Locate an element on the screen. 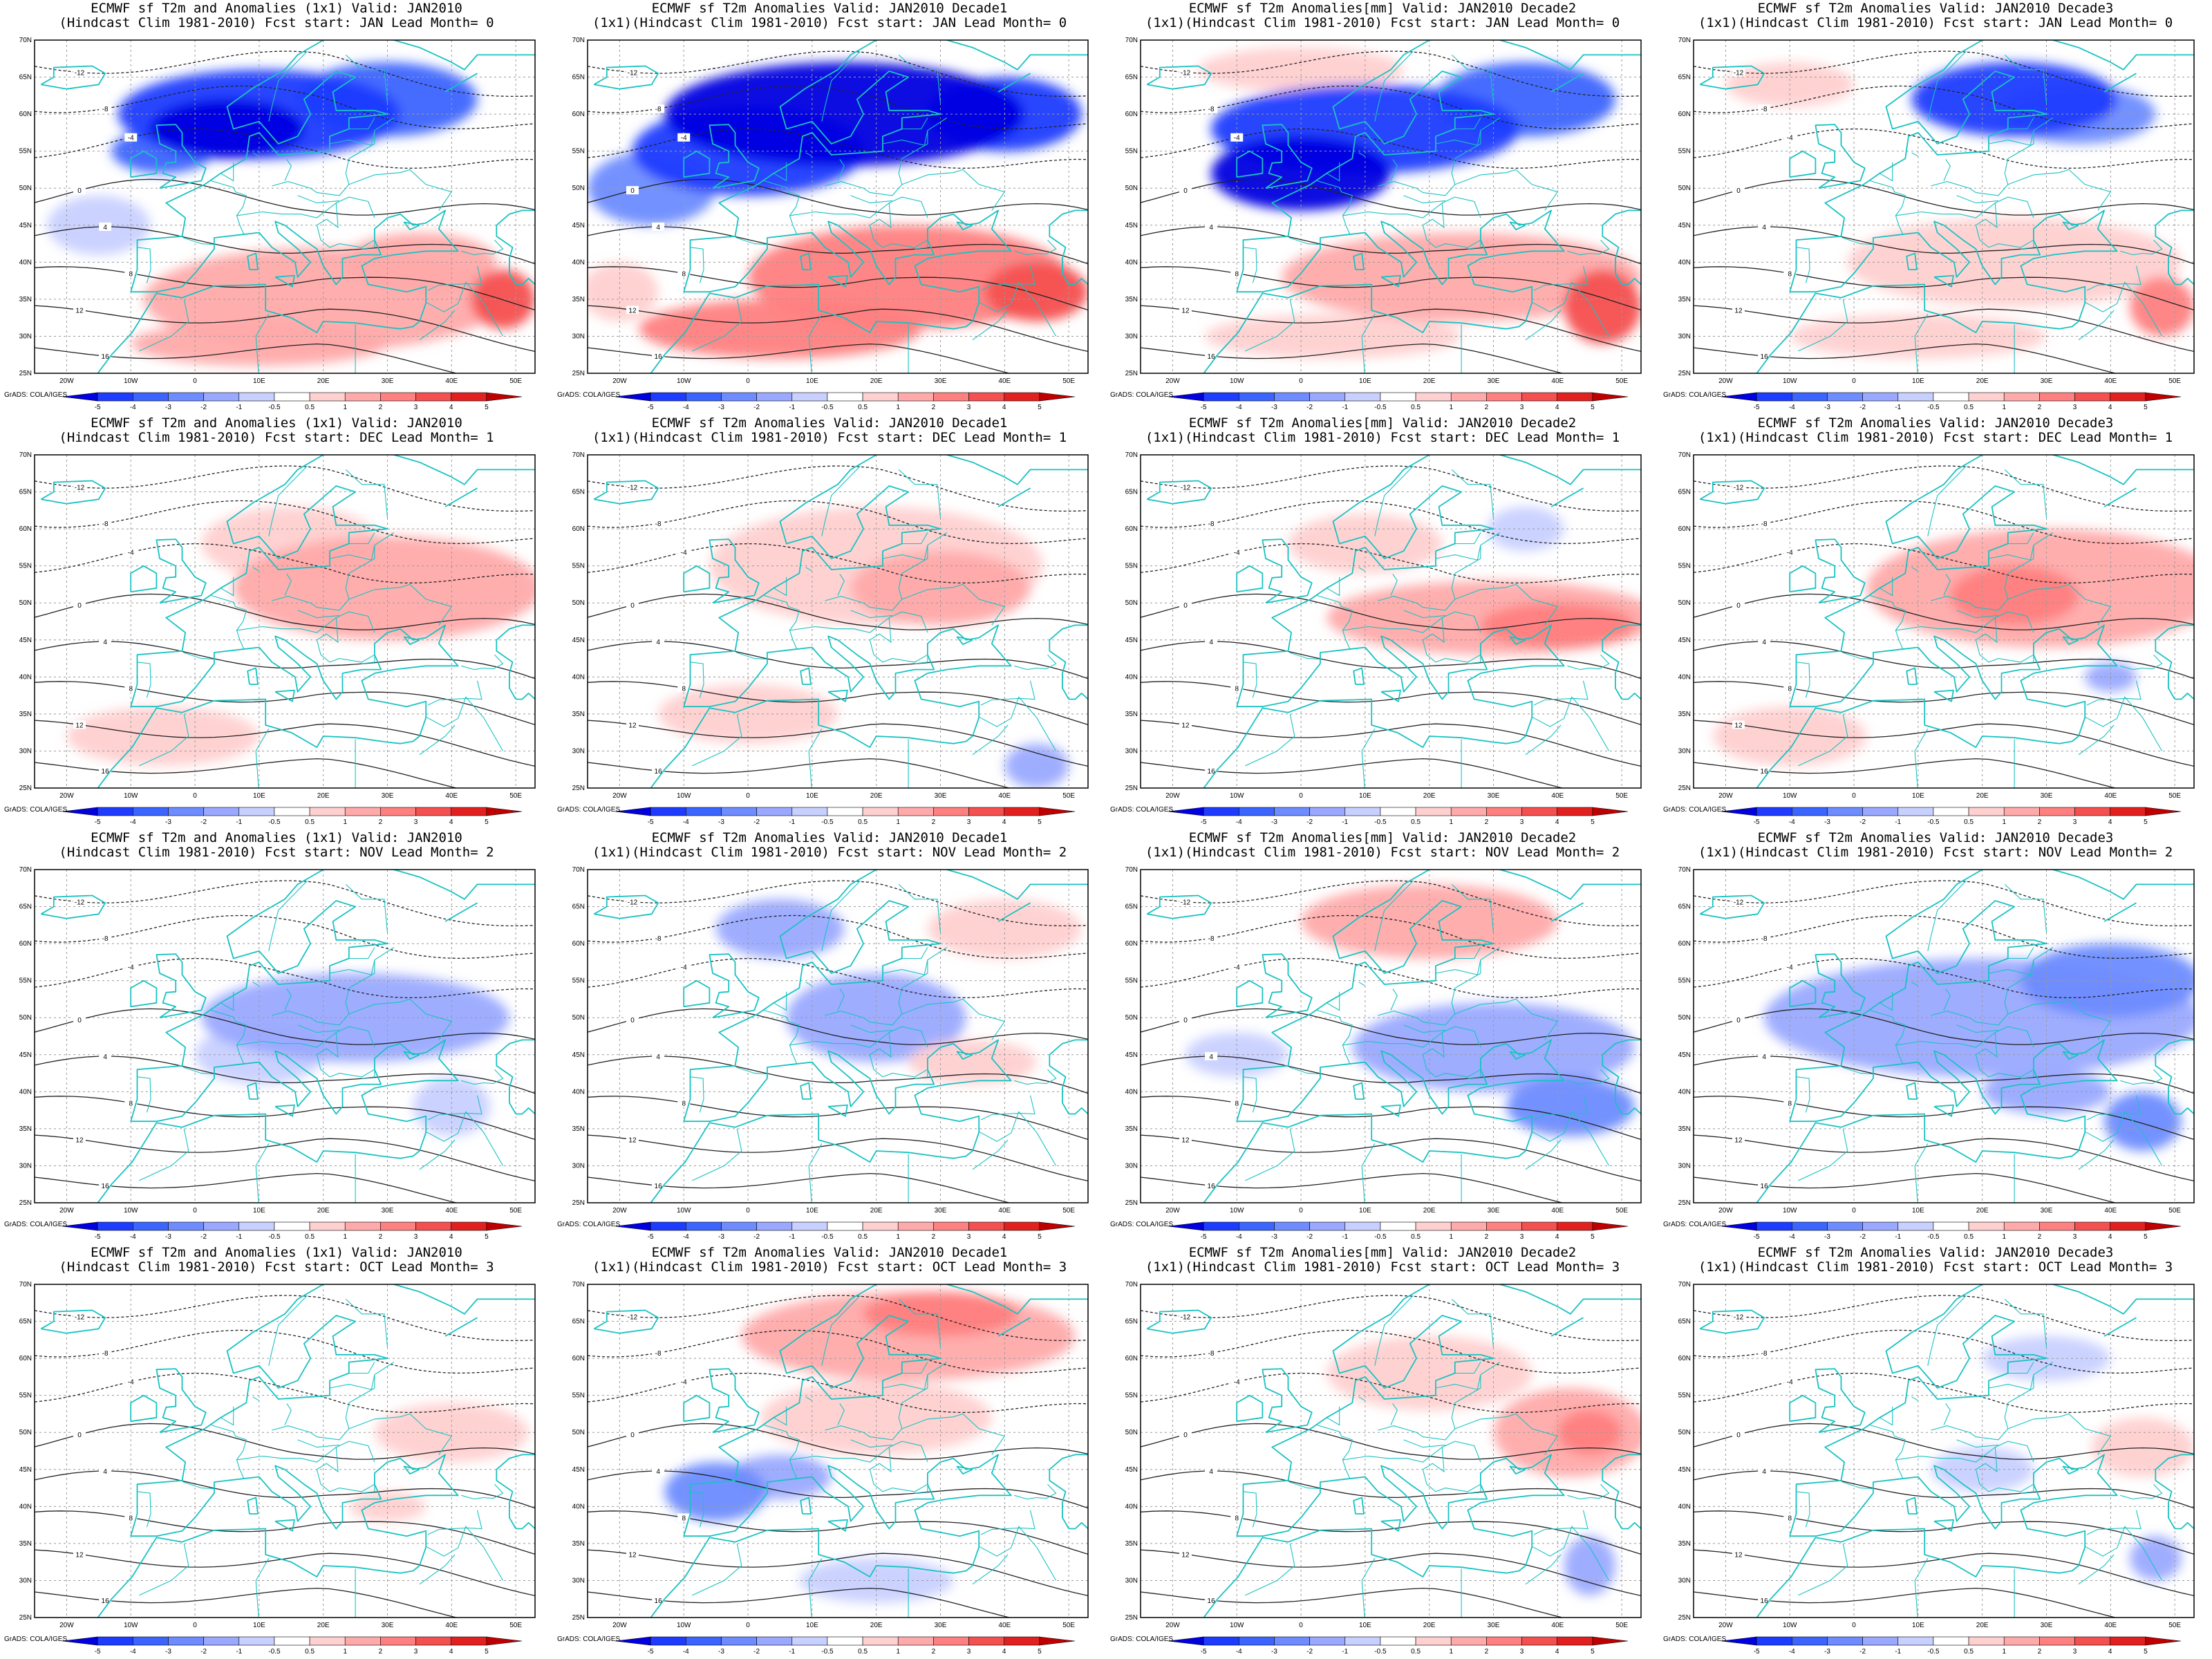 The image size is (2212, 1659). colorbar-tick-label: -4 is located at coordinates (686, 822).